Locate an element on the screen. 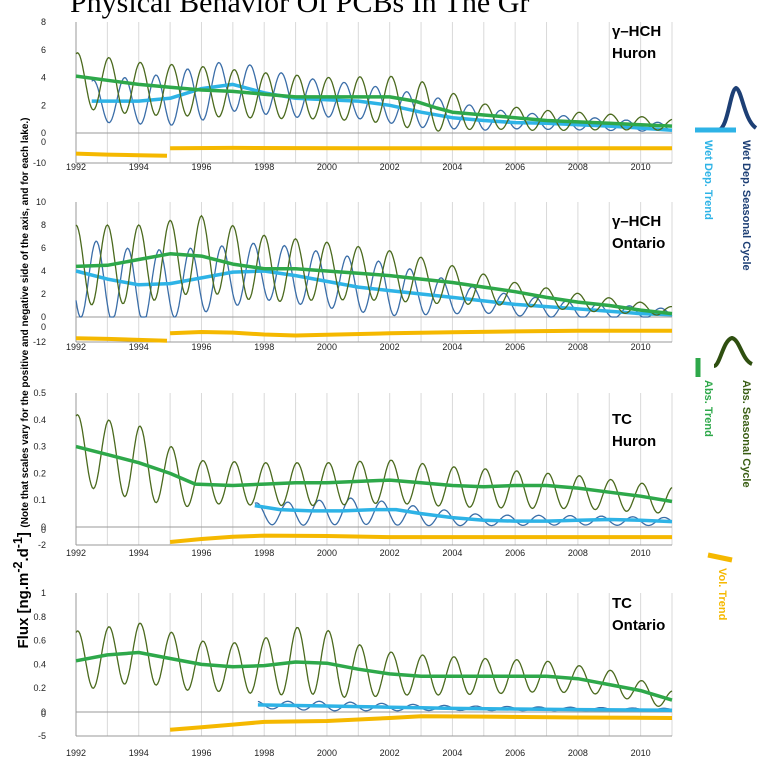  y-tick-label-negative: -10 is located at coordinates (39, 163).